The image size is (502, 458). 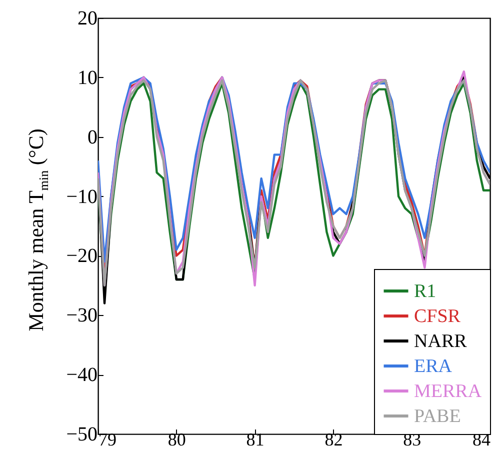 What do you see at coordinates (82, 315) in the screenshot?
I see `y-tick-label: −30` at bounding box center [82, 315].